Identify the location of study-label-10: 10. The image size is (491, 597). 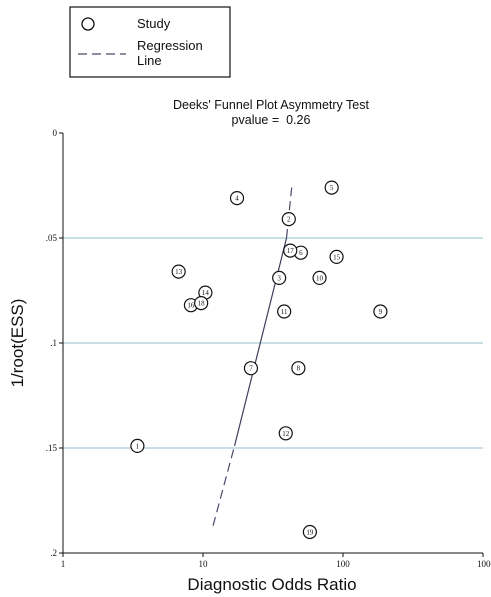
(320, 278).